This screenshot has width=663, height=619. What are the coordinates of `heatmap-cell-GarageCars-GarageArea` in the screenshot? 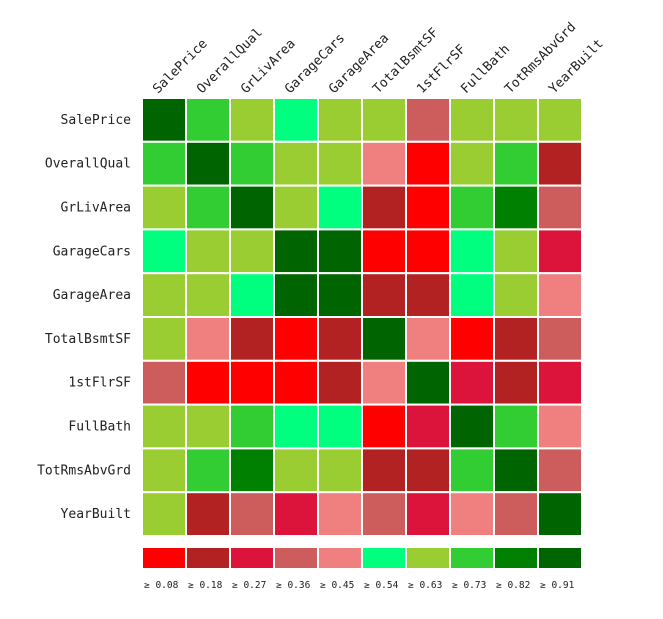 It's located at (340, 251).